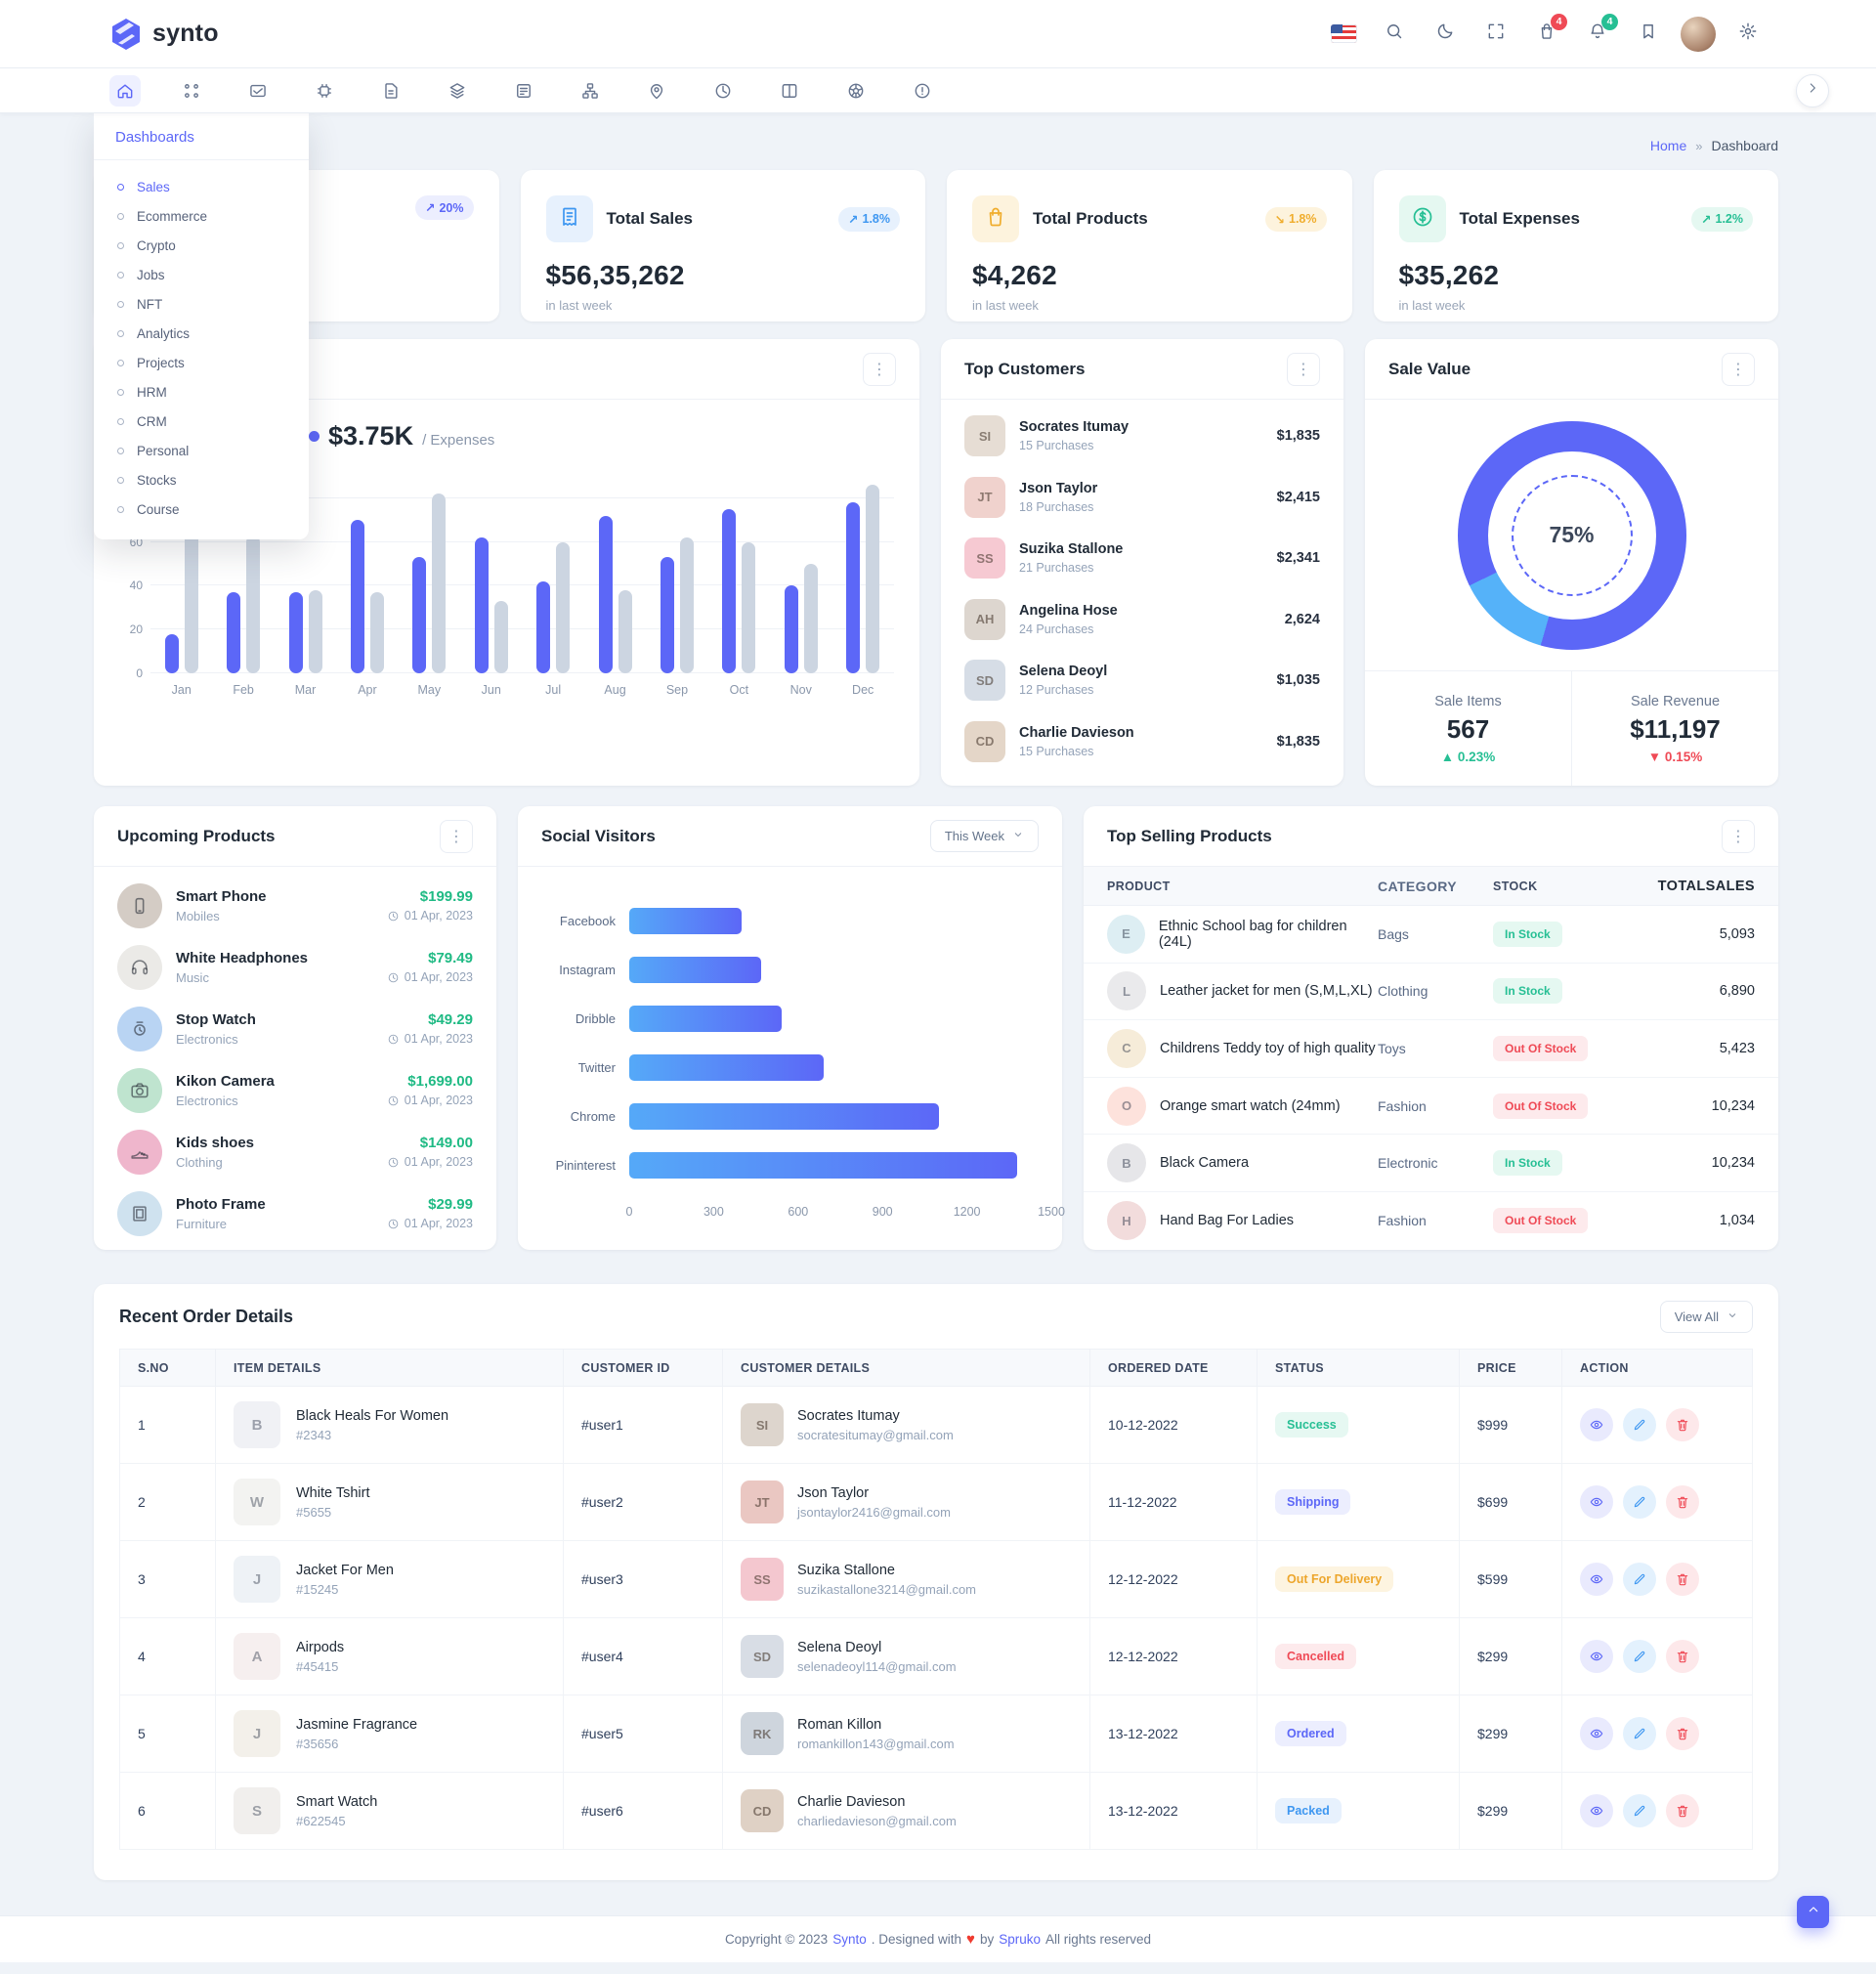 The width and height of the screenshot is (1876, 1974). What do you see at coordinates (1432, 305) in the screenshot?
I see `stat-subtitle: in last week` at bounding box center [1432, 305].